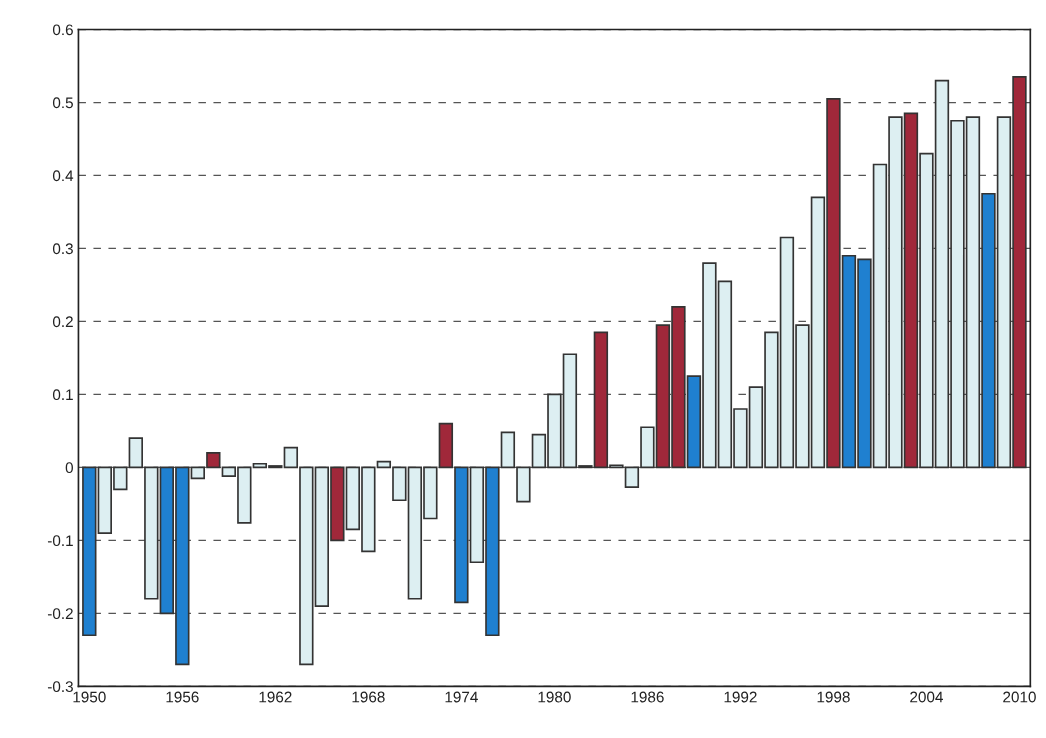  Describe the element at coordinates (182, 697) in the screenshot. I see `x-tick-label: 1956` at that location.